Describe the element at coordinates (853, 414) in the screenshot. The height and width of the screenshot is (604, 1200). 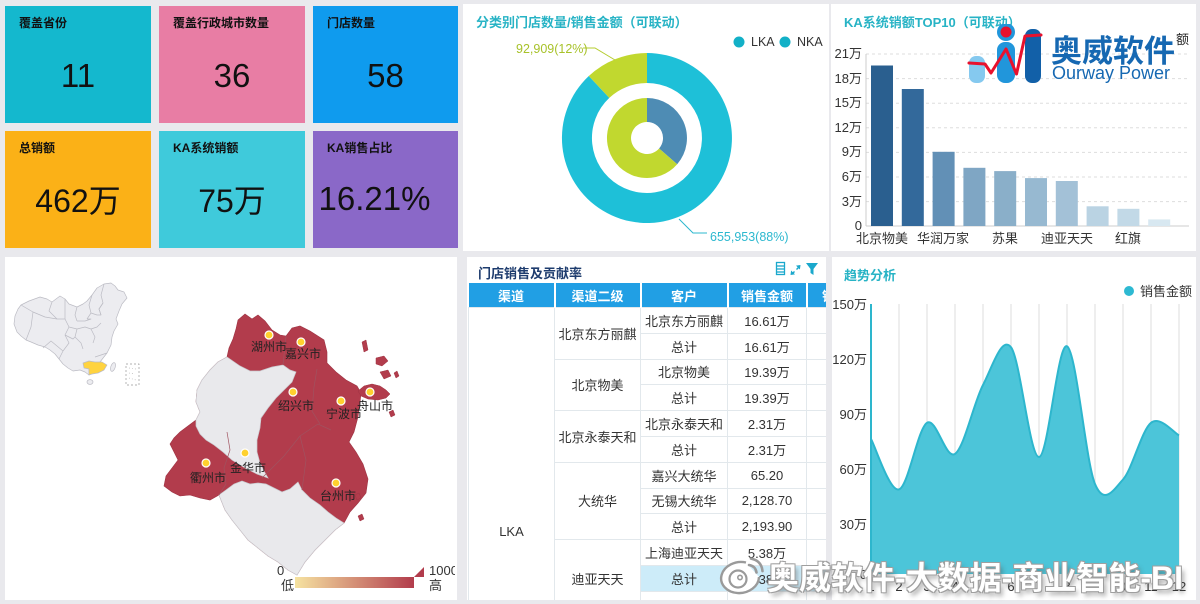
I see `svg-text: 90万` at that location.